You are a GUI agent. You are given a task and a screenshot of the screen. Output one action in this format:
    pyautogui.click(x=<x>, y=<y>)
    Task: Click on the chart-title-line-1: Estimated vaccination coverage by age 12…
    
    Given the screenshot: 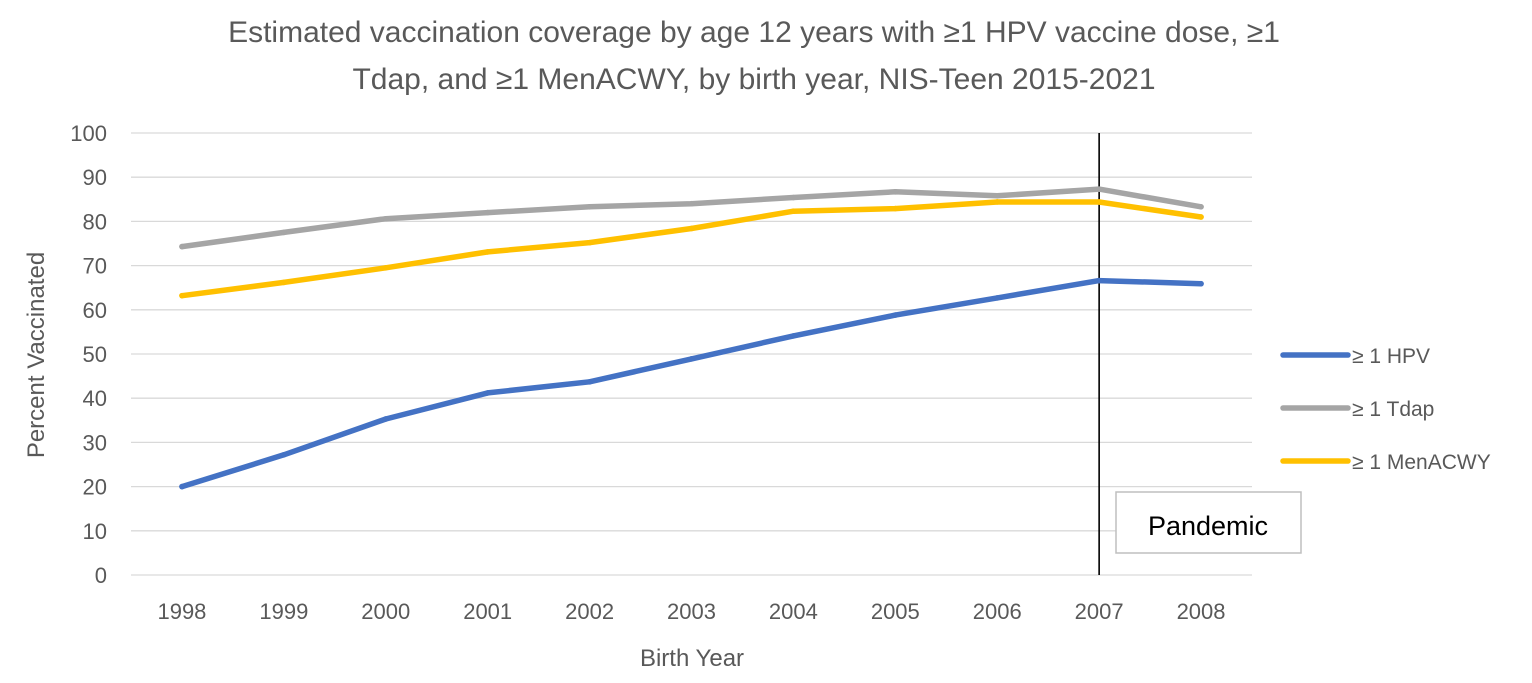 What is the action you would take?
    pyautogui.click(x=754, y=32)
    